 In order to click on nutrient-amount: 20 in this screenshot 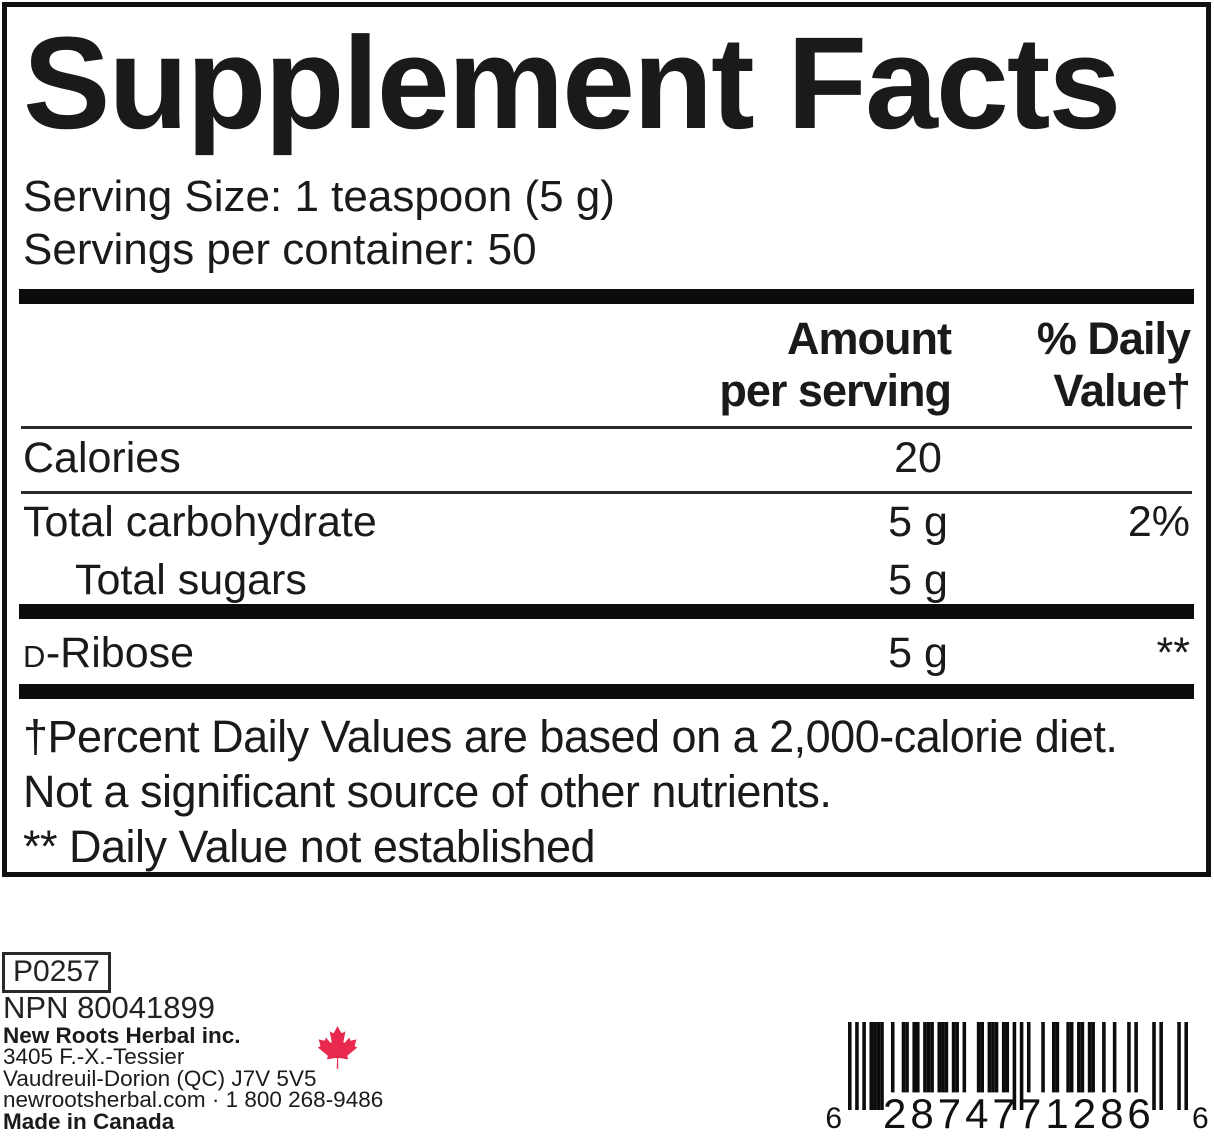, I will do `click(918, 458)`.